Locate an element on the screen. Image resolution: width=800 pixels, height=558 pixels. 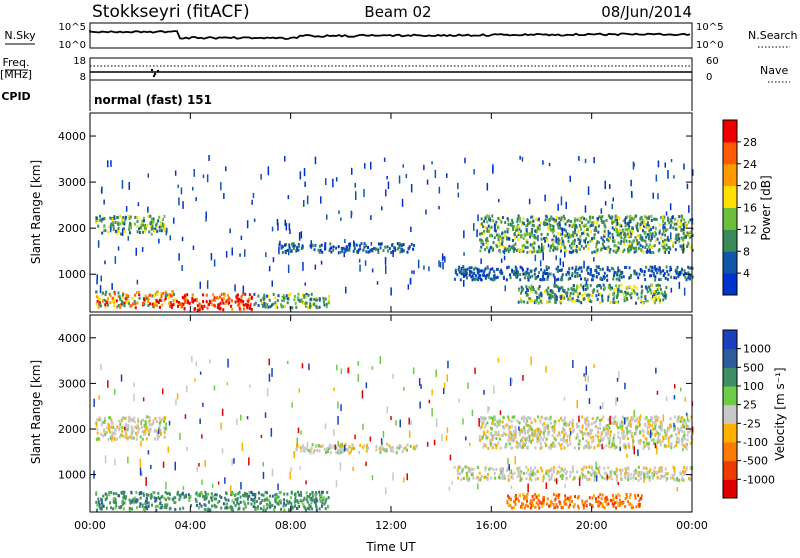
colorbar-tick-label: 28 is located at coordinates (750, 142).